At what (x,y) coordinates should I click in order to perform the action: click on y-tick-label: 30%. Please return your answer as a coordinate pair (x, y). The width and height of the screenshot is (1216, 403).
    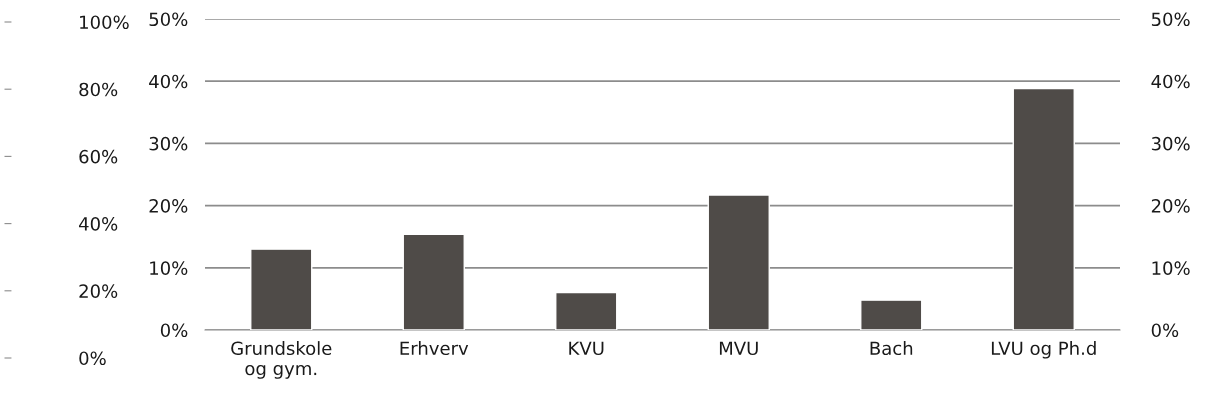
    Looking at the image, I should click on (168, 143).